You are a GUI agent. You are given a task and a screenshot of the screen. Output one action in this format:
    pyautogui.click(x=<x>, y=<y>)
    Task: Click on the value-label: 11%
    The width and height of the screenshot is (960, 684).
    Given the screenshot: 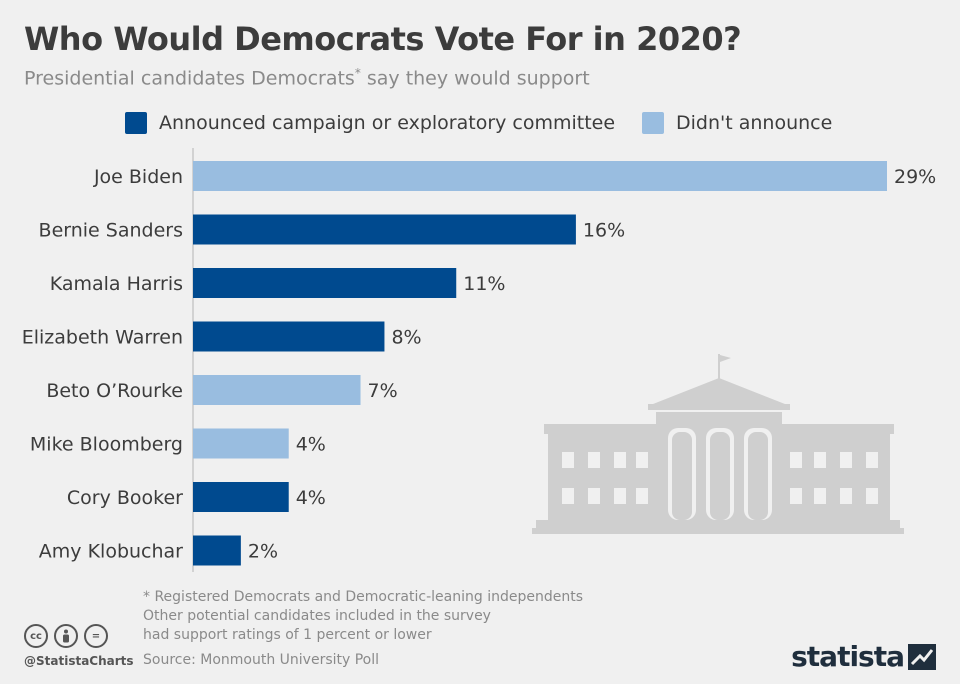 What is the action you would take?
    pyautogui.click(x=484, y=284)
    